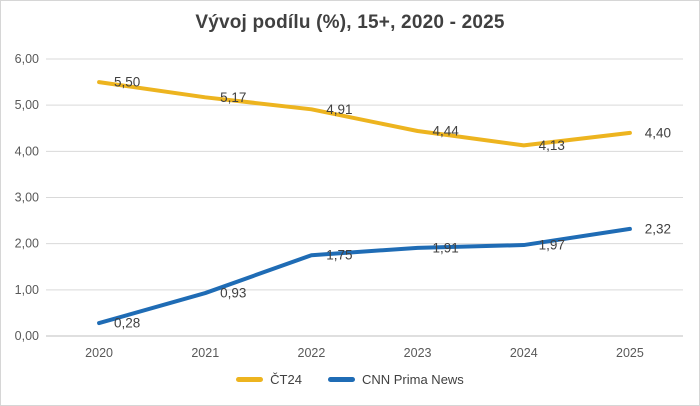 This screenshot has width=700, height=406. What do you see at coordinates (339, 109) in the screenshot?
I see `data-label-series-0: 4,91` at bounding box center [339, 109].